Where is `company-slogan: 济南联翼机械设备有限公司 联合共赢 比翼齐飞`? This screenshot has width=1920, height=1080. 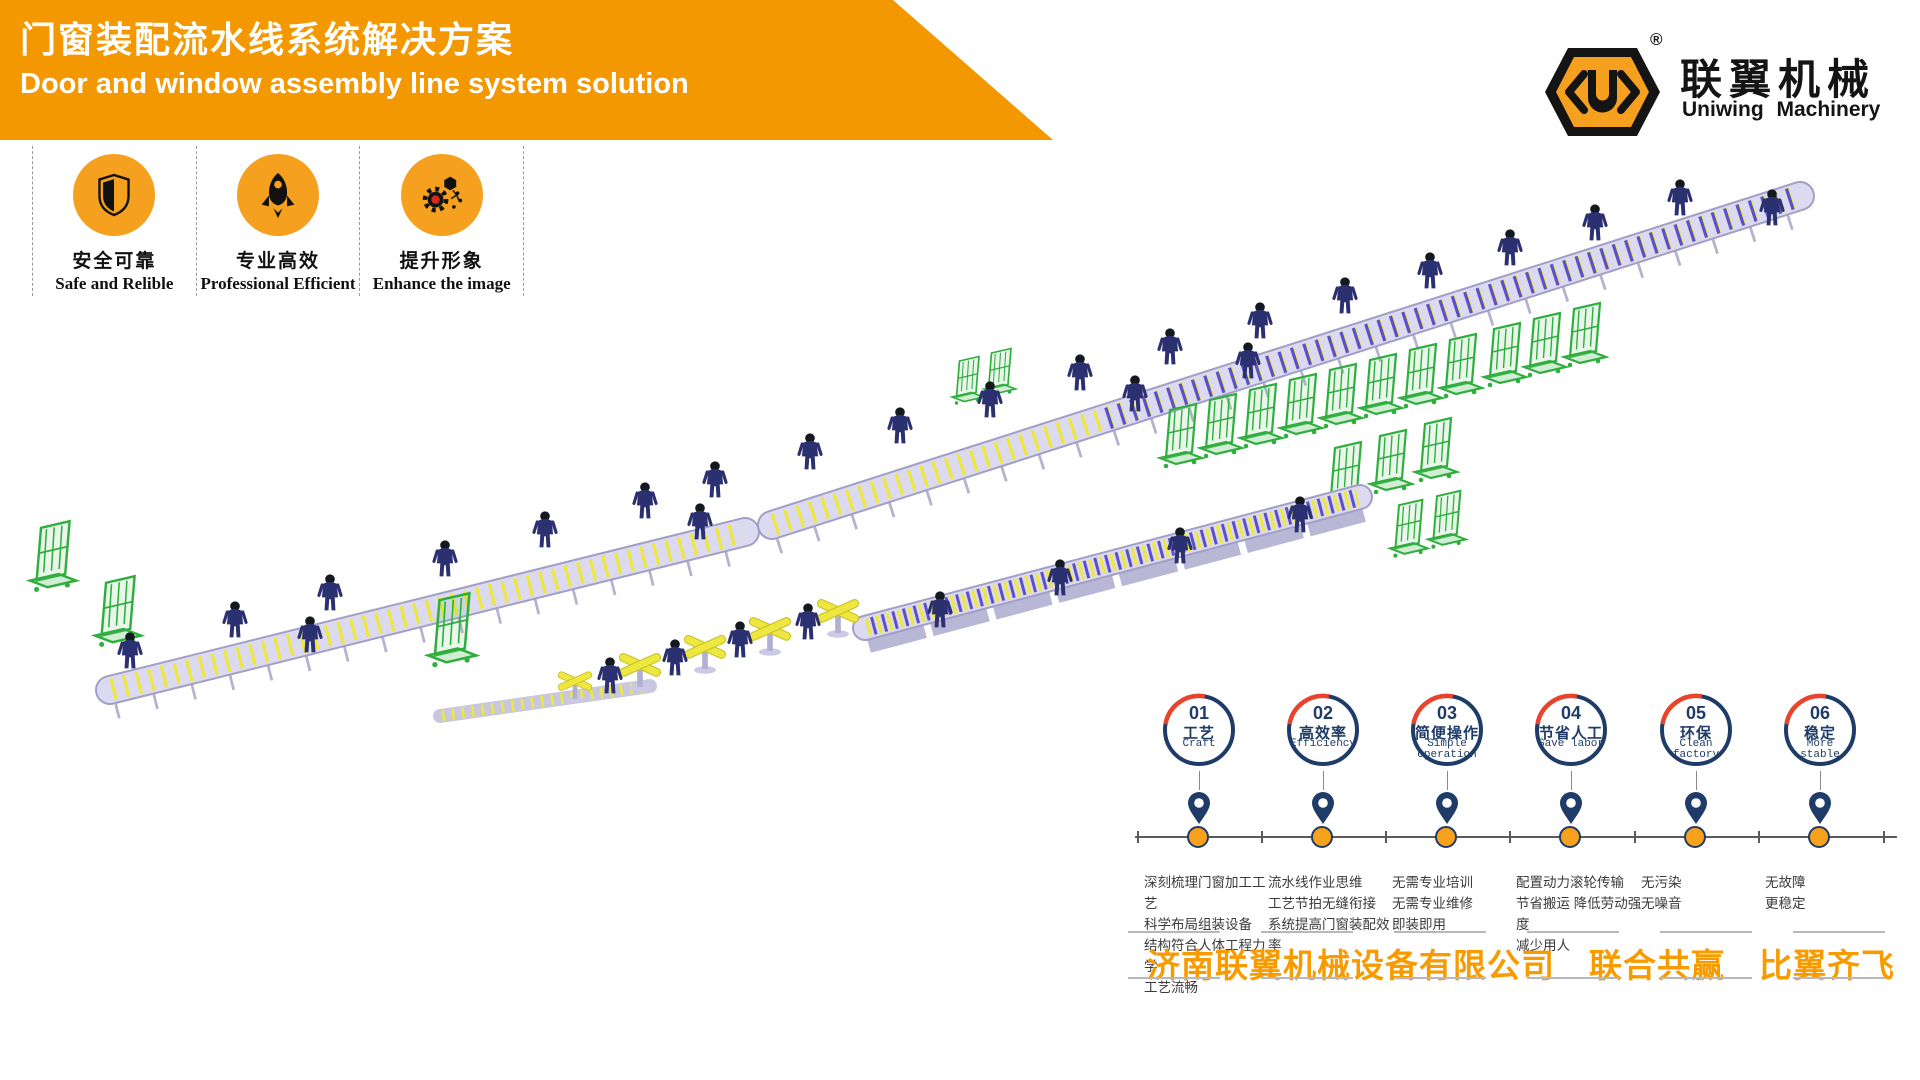
company-slogan: 济南联翼机械设备有限公司 联合共赢 比翼齐飞 is located at coordinates (1521, 965).